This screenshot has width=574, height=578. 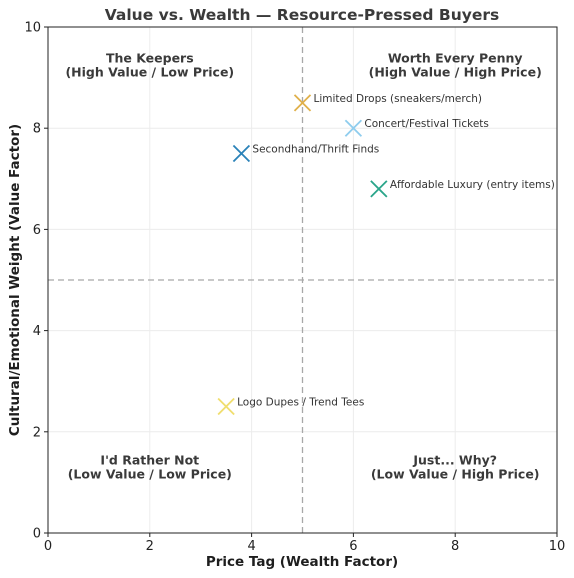 What do you see at coordinates (48, 546) in the screenshot?
I see `x-tick-label: 0` at bounding box center [48, 546].